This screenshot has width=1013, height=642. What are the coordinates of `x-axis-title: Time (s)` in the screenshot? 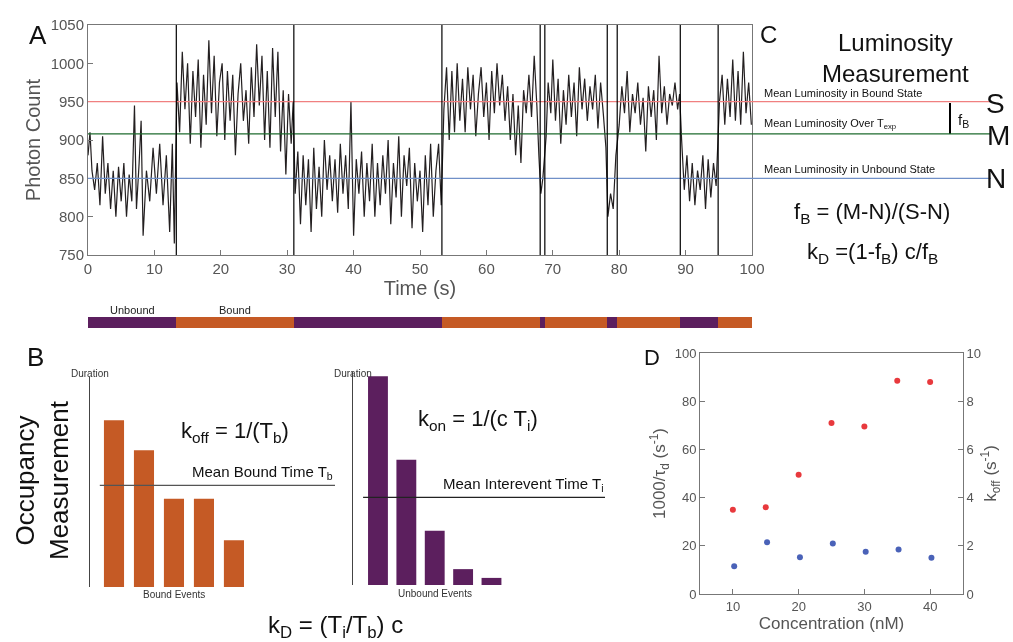 It's located at (420, 288).